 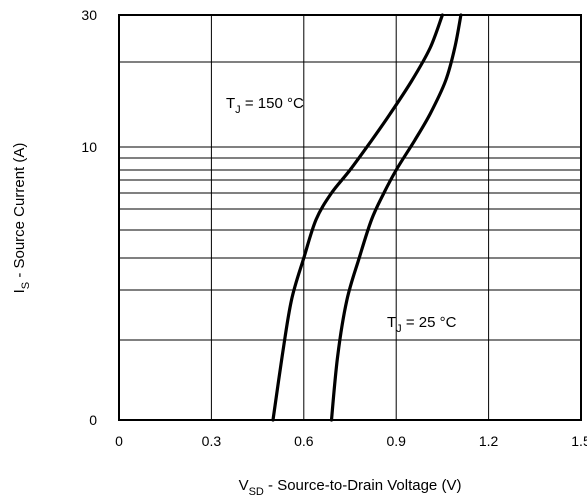 I want to click on y-tick-labels: 30 10 0, so click(x=89, y=217).